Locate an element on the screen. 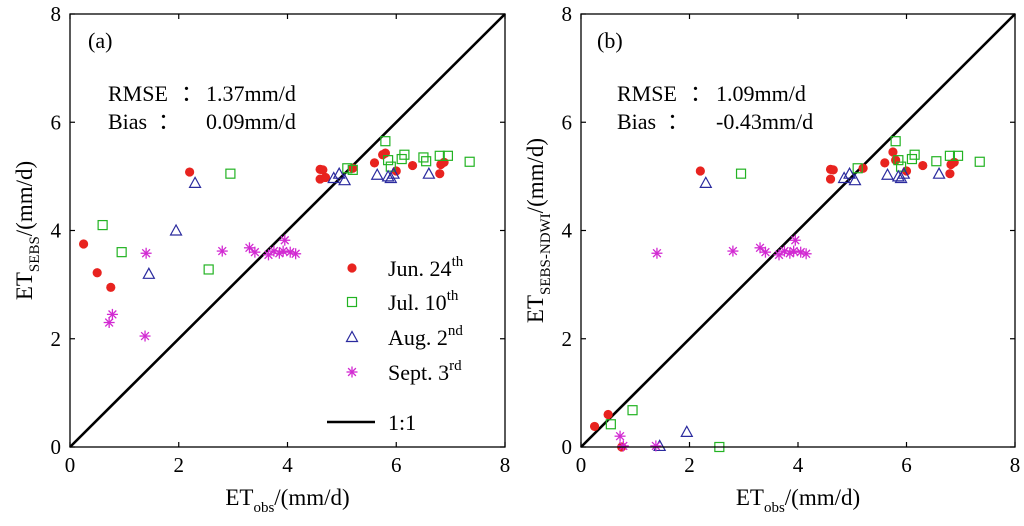  annotation-label: RMSE is located at coordinates (138, 93).